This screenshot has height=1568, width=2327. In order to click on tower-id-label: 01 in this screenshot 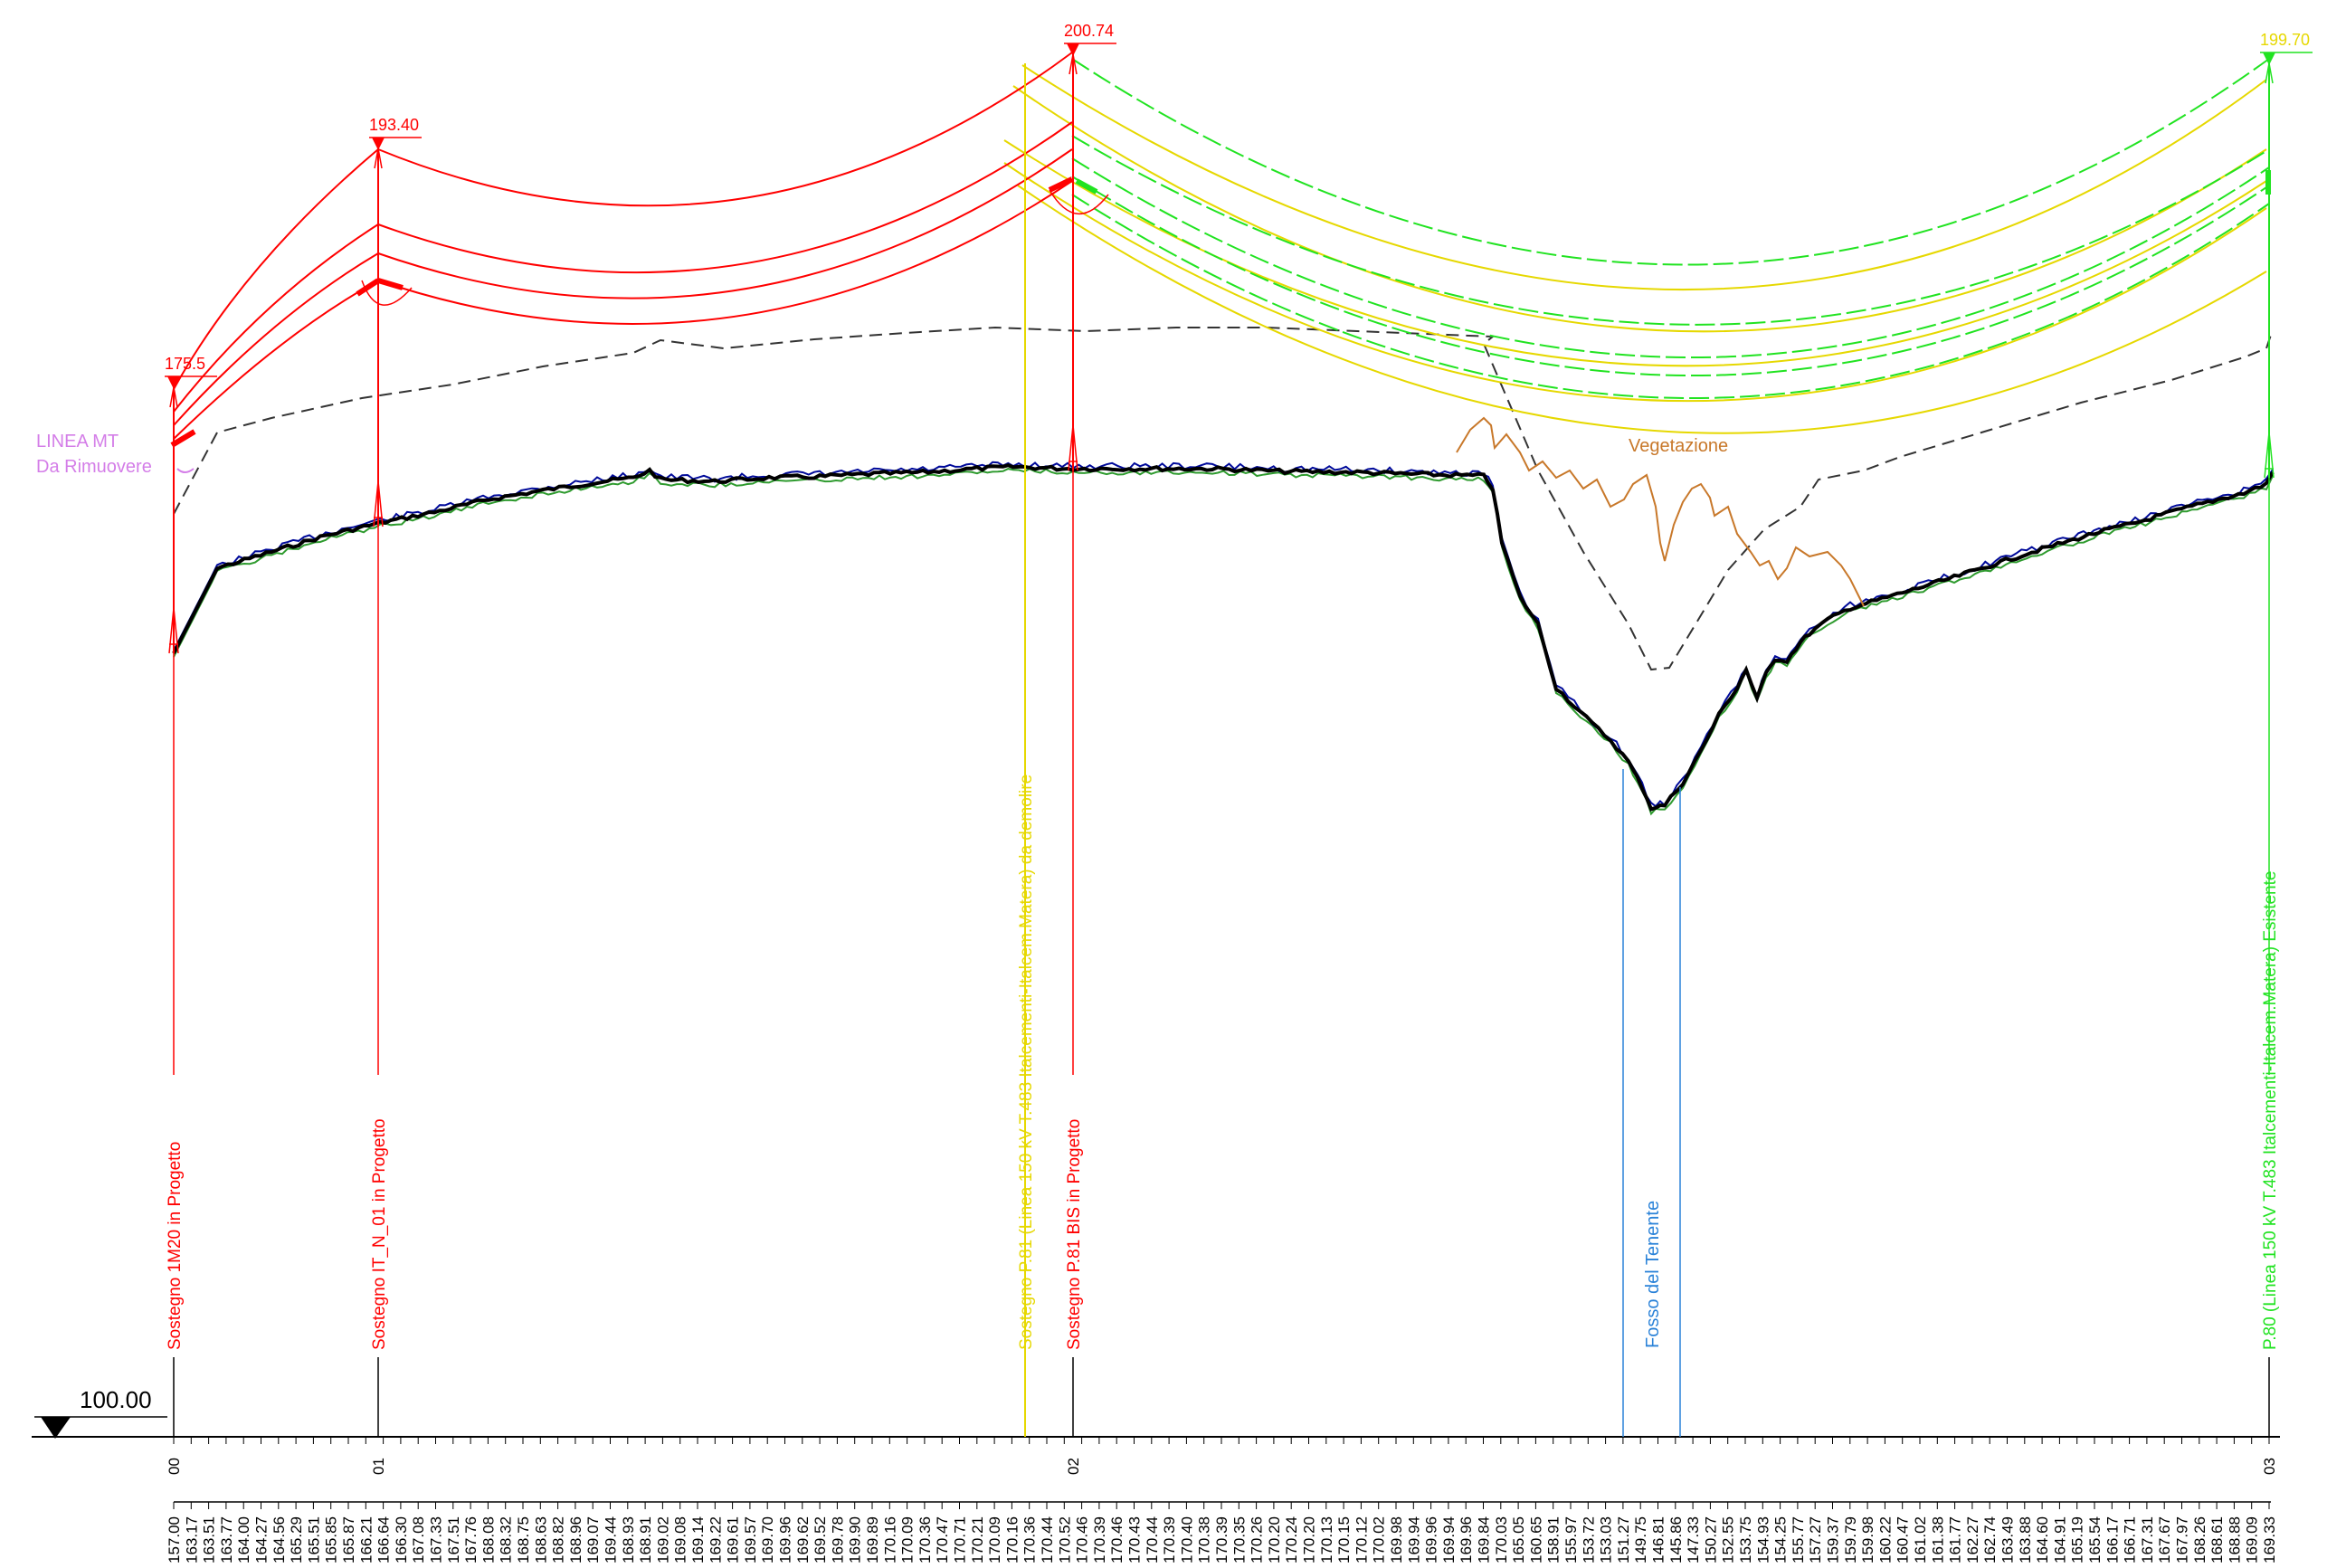, I will do `click(378, 1467)`.